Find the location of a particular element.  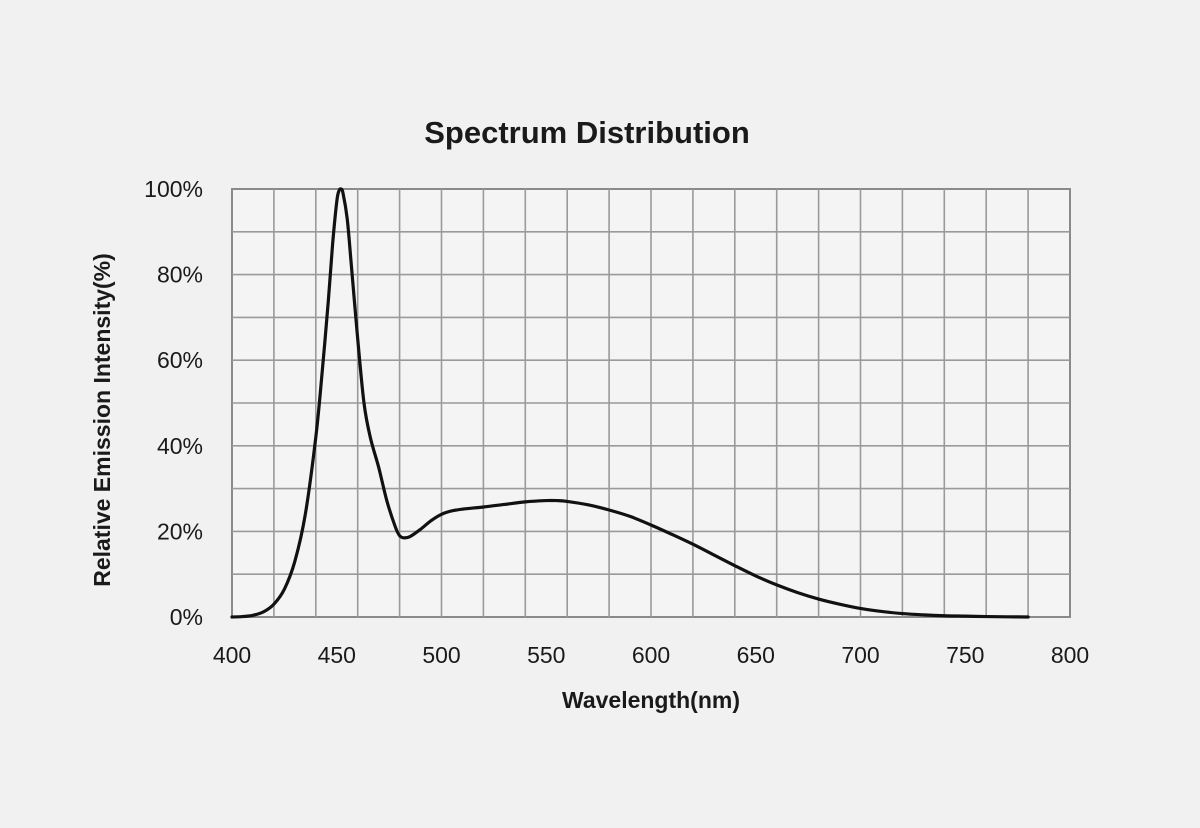

x-tick-label: 550 is located at coordinates (546, 655).